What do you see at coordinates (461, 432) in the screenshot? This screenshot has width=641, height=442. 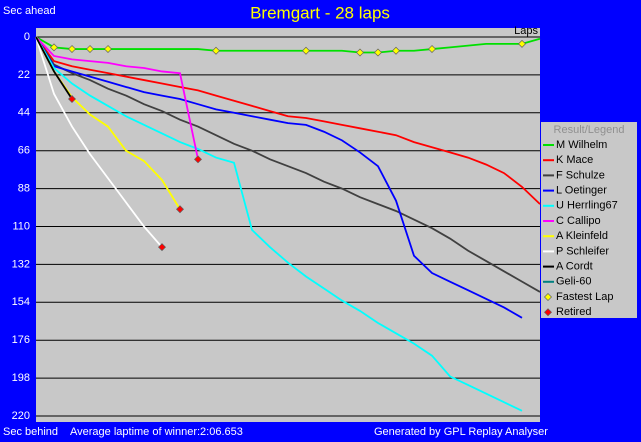 I see `footer-right: Generated by GPL Replay Analyser` at bounding box center [461, 432].